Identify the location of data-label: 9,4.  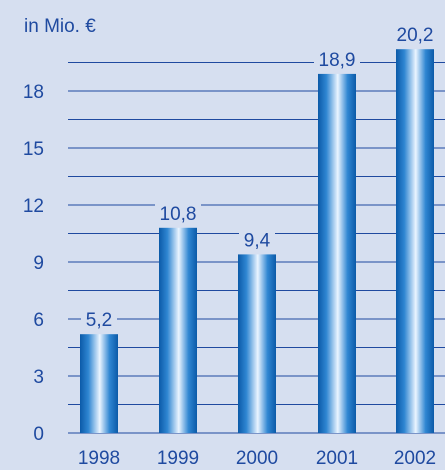
(257, 240).